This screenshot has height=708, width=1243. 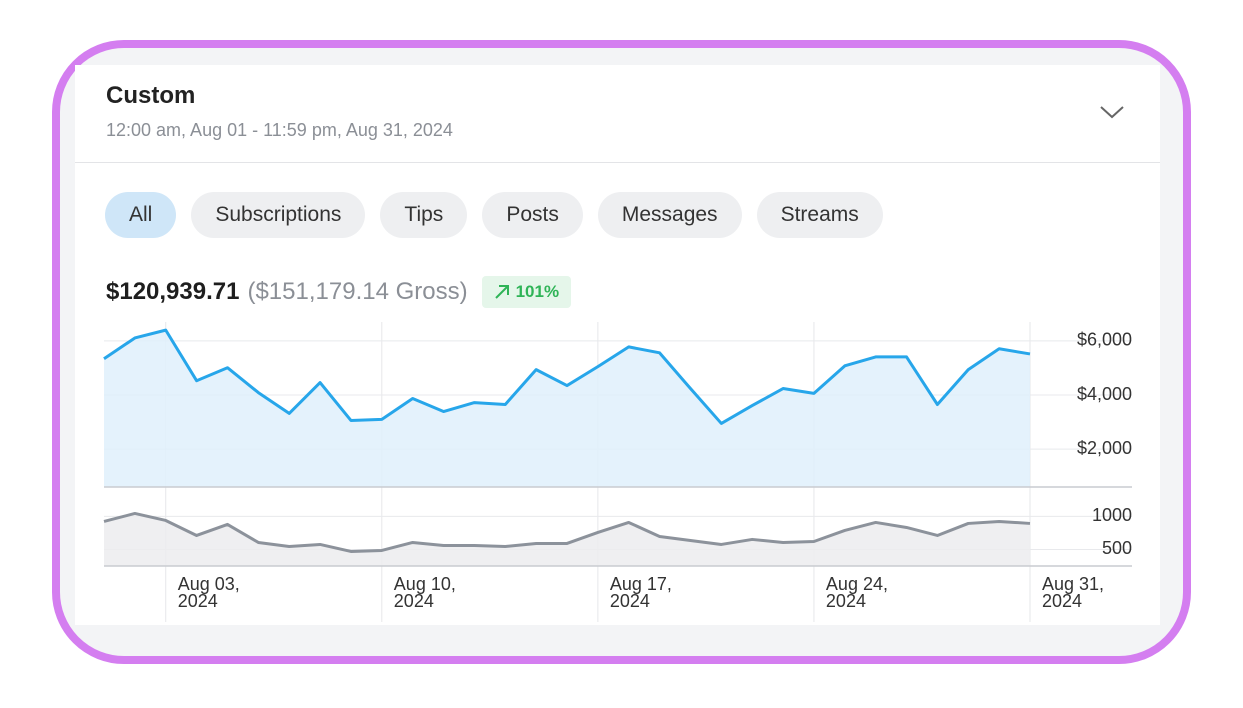 I want to click on x-tick-label: Aug 24, 2024, so click(x=856, y=592).